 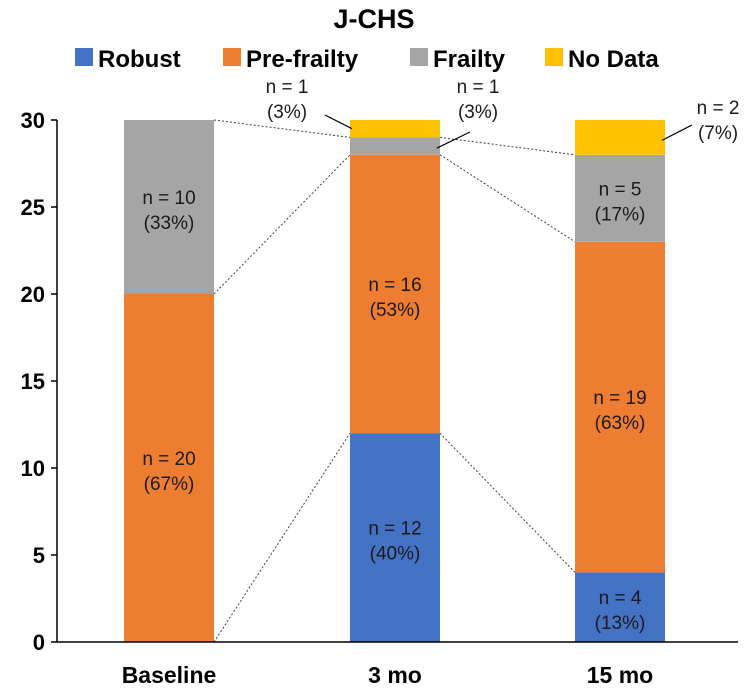 What do you see at coordinates (338, 122) in the screenshot?
I see `leader-no-data-3-mo` at bounding box center [338, 122].